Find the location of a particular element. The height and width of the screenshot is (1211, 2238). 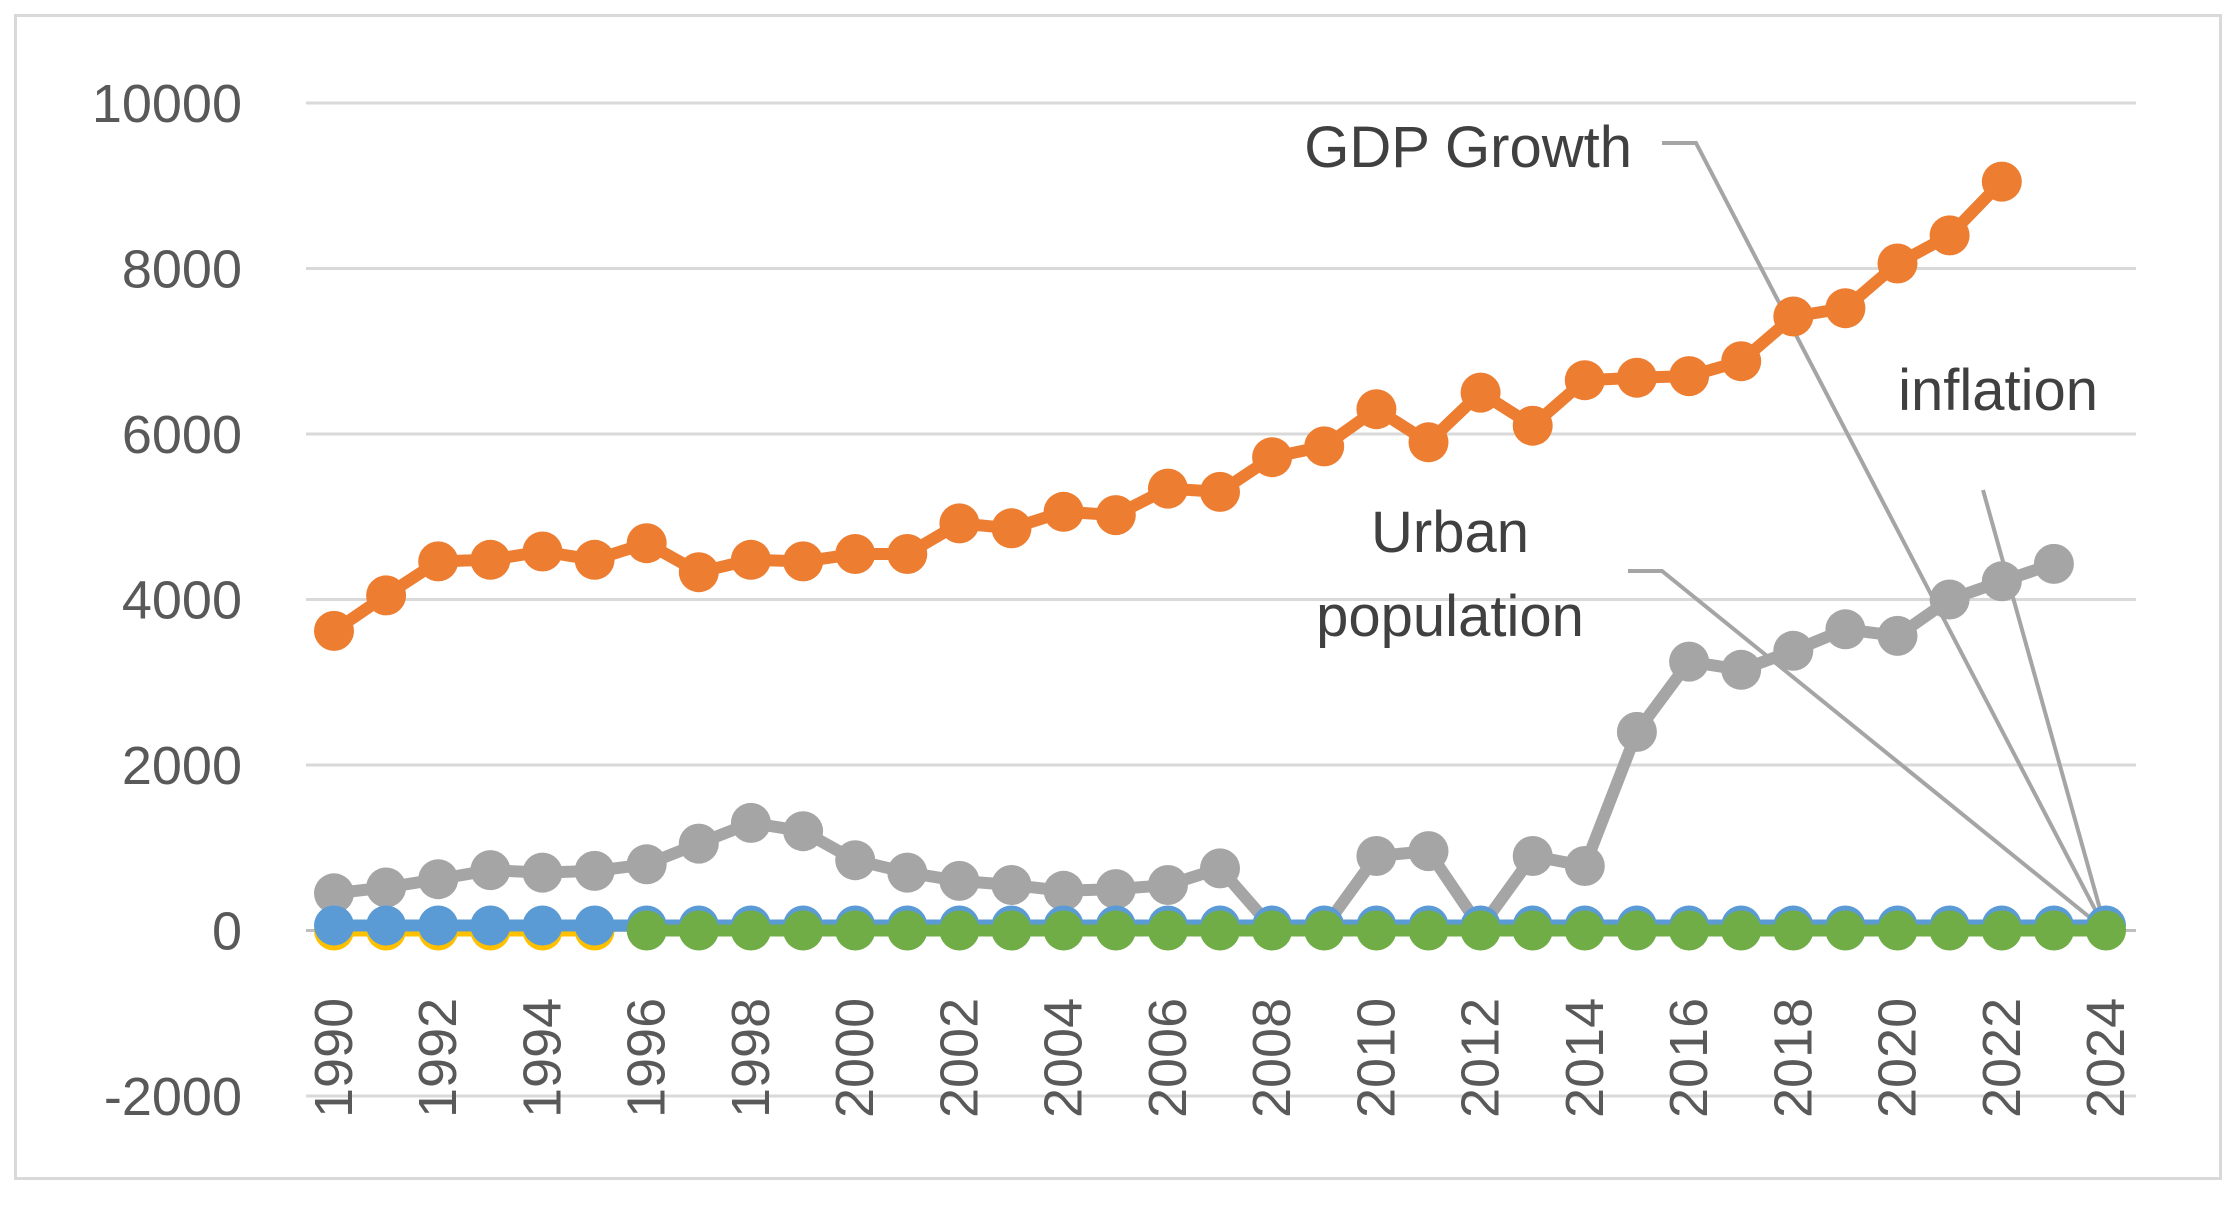

x-tick-label: 1998 is located at coordinates (751, 1058).